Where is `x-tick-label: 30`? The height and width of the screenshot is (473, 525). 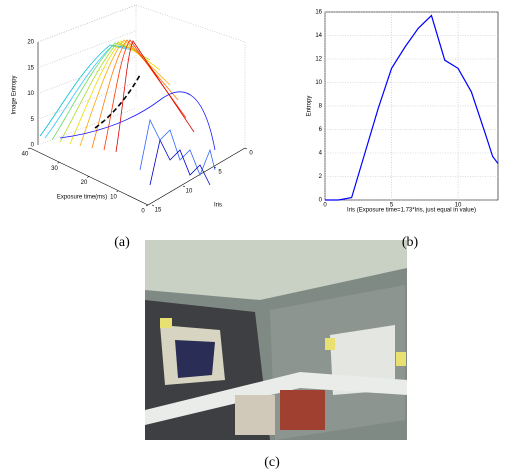
x-tick-label: 30 is located at coordinates (54, 169).